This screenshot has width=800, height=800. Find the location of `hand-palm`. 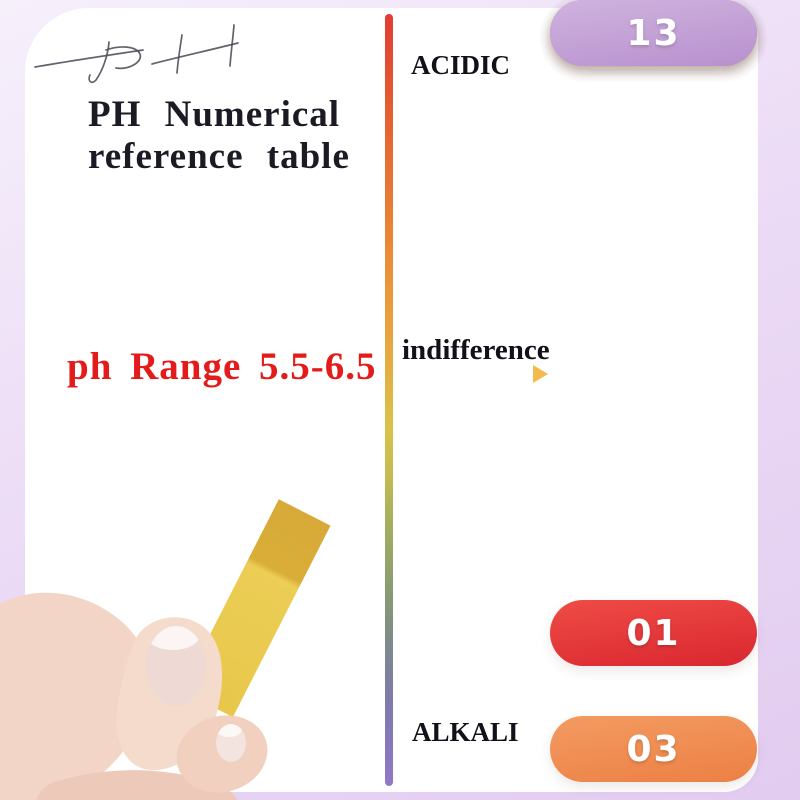

hand-palm is located at coordinates (74, 696).